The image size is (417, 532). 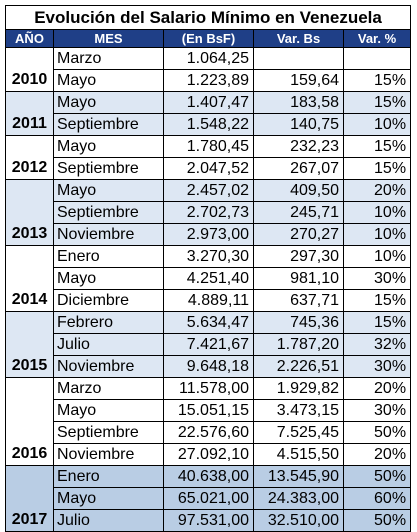 What do you see at coordinates (298, 454) in the screenshot?
I see `variation-bs-cell: 4.515,50` at bounding box center [298, 454].